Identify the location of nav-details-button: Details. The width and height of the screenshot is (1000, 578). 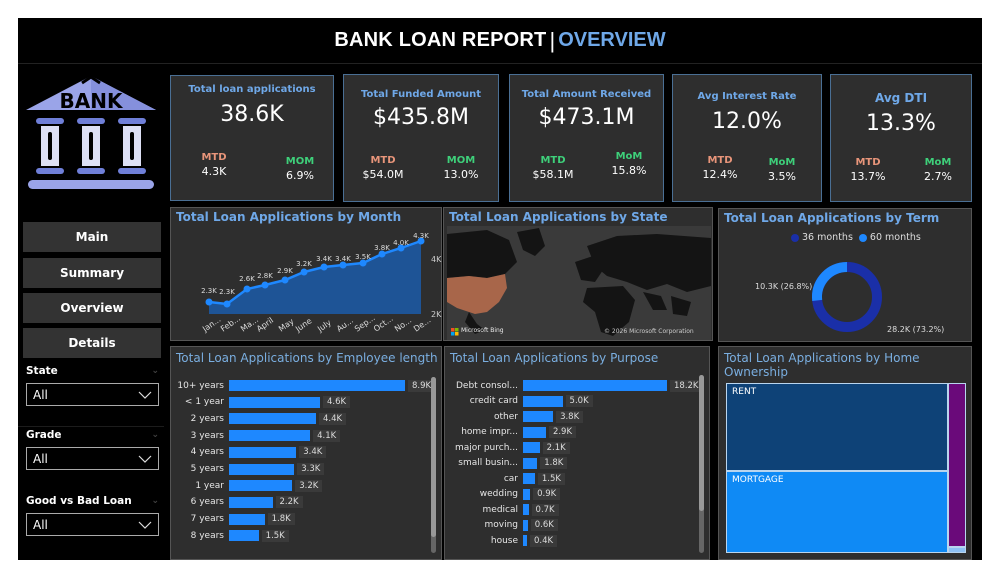
(92, 343).